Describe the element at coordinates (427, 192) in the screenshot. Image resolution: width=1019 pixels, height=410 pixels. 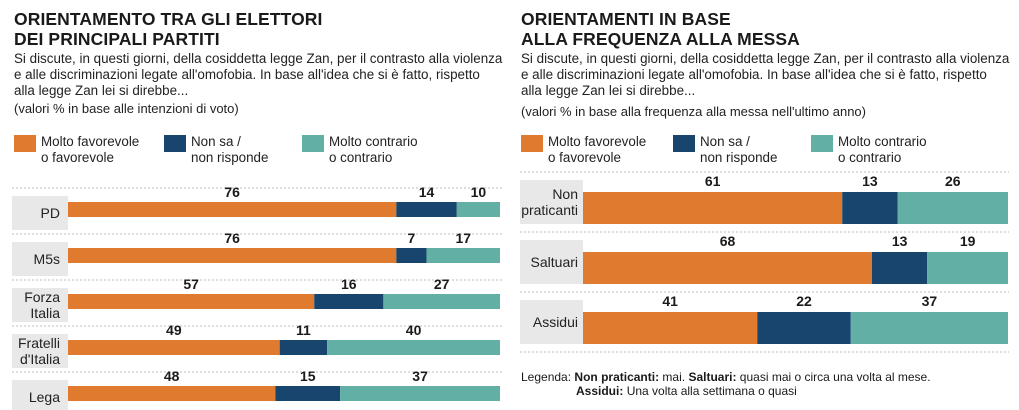
I see `value-label-pd-non-sa: 14` at that location.